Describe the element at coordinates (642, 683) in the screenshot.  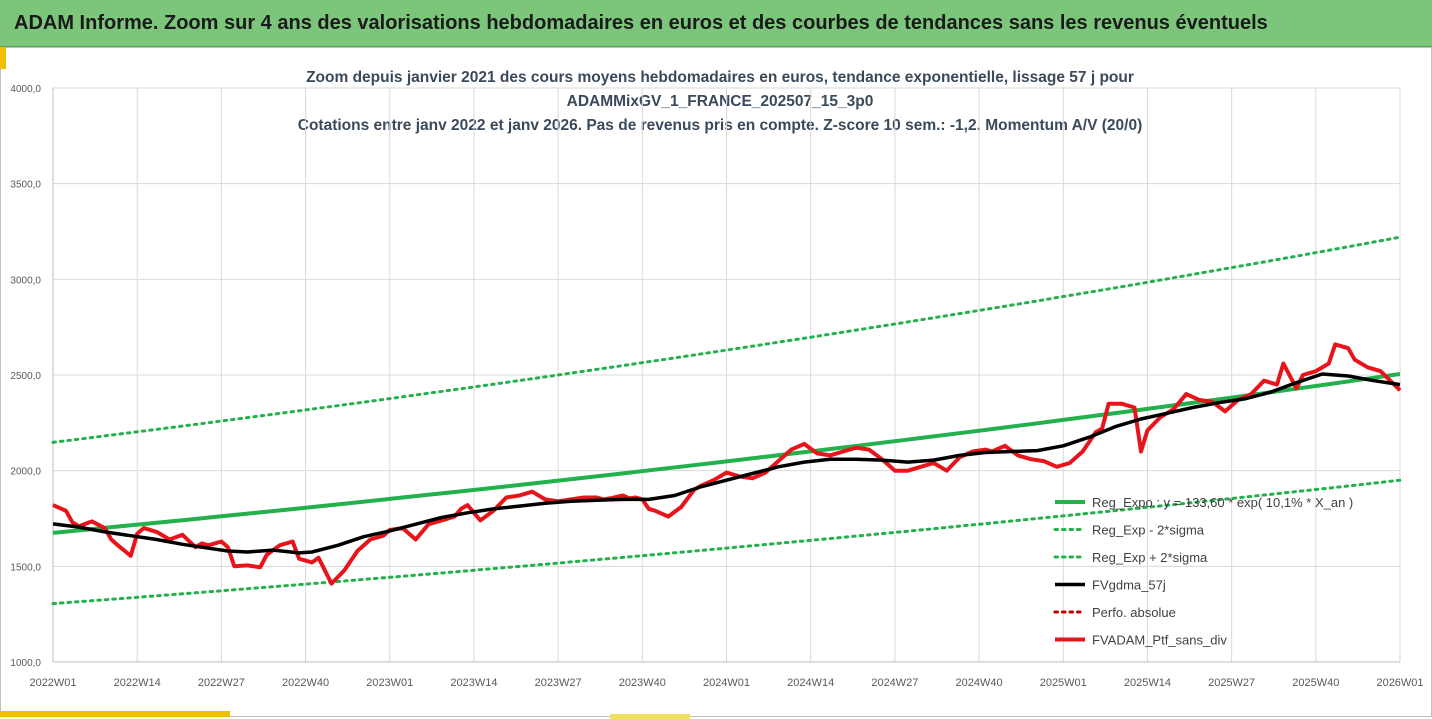
I see `x-tick-label: 2023W40` at that location.